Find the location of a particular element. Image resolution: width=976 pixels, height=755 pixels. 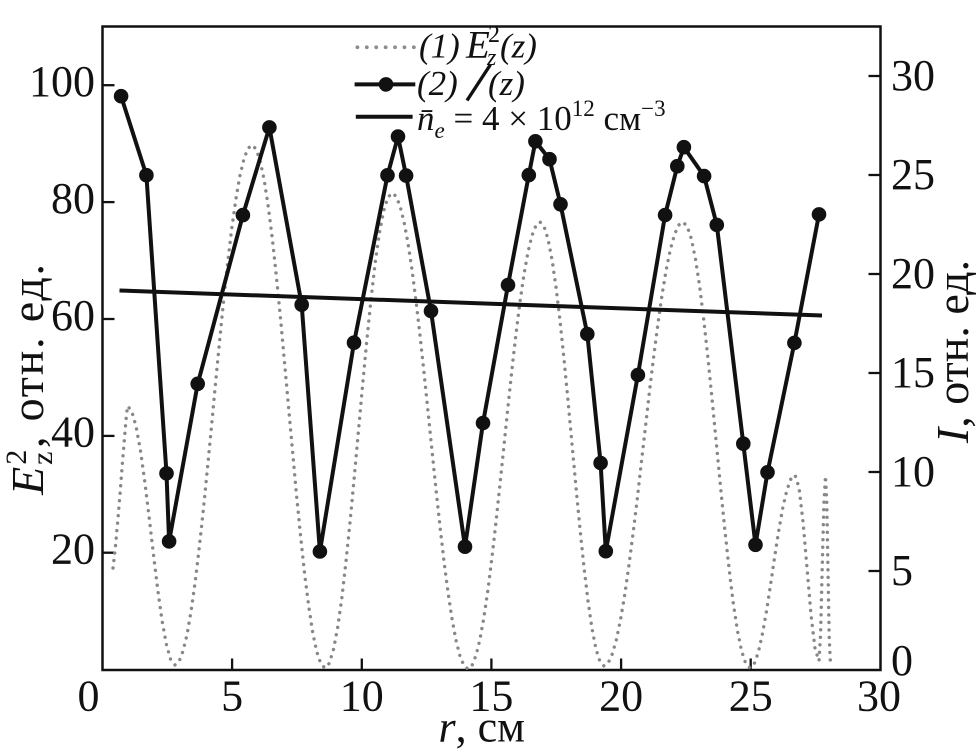

svg-text: Ez2, отн. ед. is located at coordinates (29, 379).